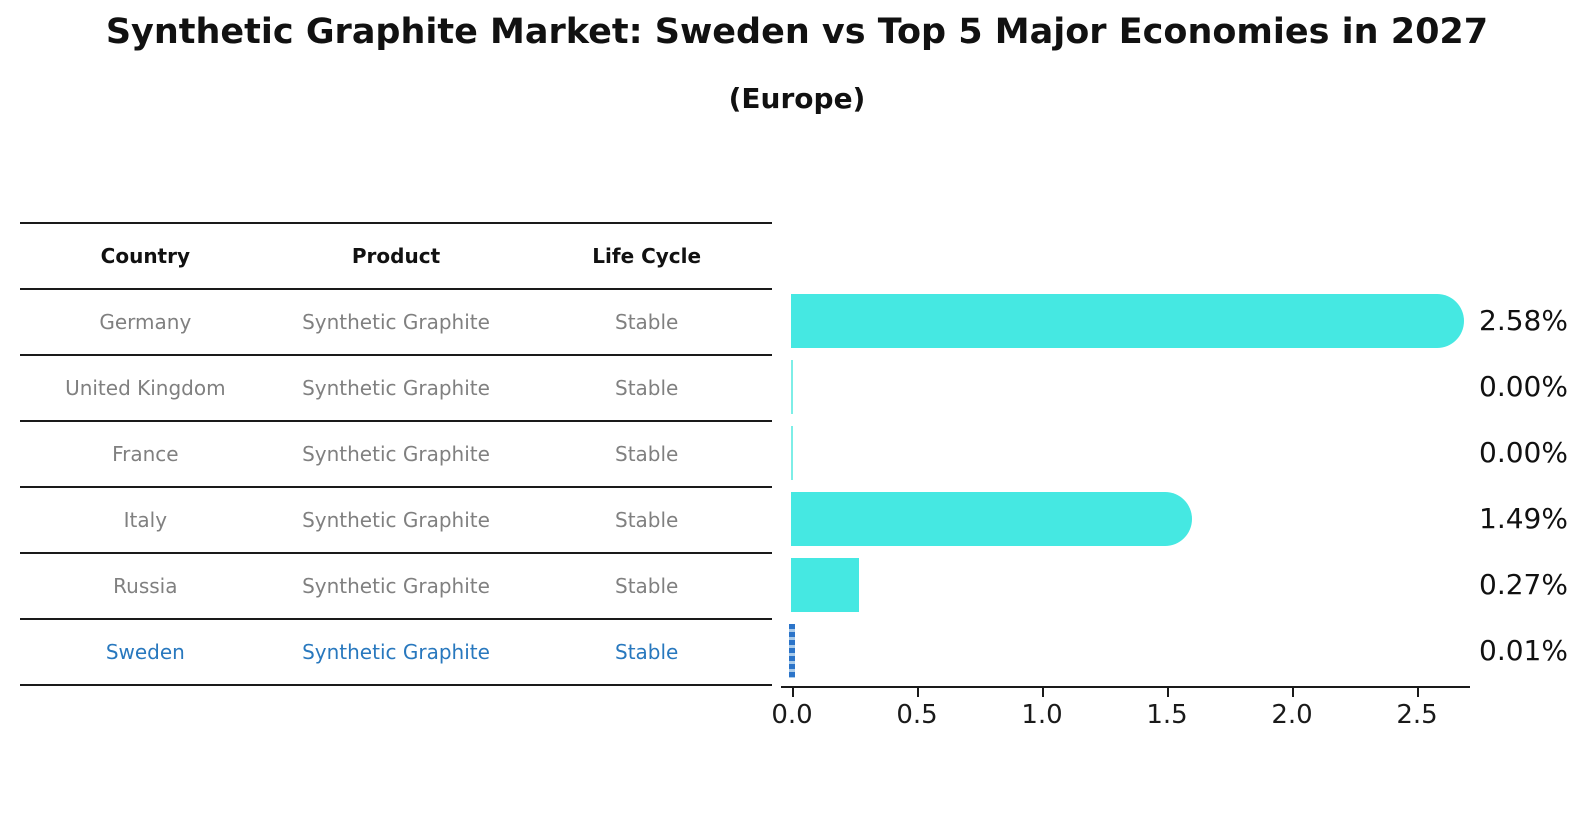 Image resolution: width=1594 pixels, height=823 pixels. Describe the element at coordinates (145, 520) in the screenshot. I see `cell-country: Italy` at that location.